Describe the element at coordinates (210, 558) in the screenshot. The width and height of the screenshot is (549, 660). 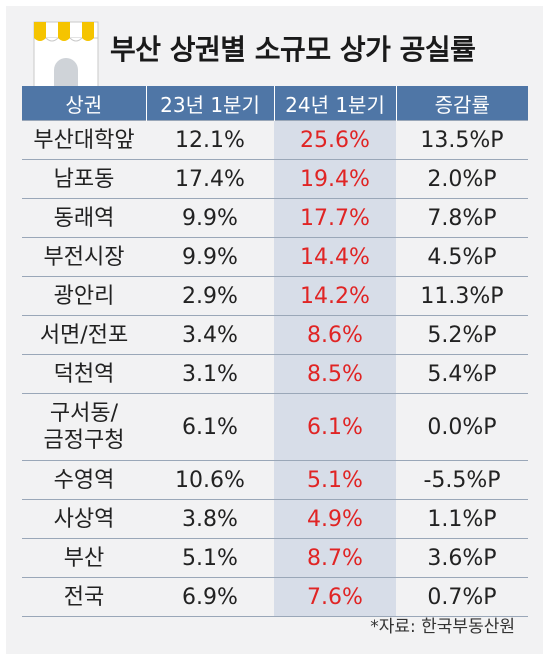
I see `rate-2023q1: 5.1%` at that location.